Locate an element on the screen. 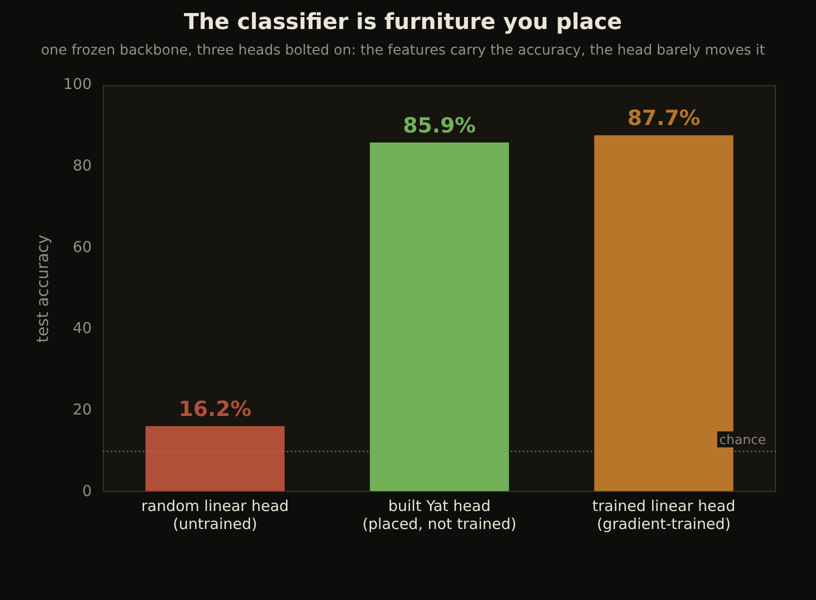 The width and height of the screenshot is (816, 600). chart-title: The classifier is furniture you place is located at coordinates (403, 22).